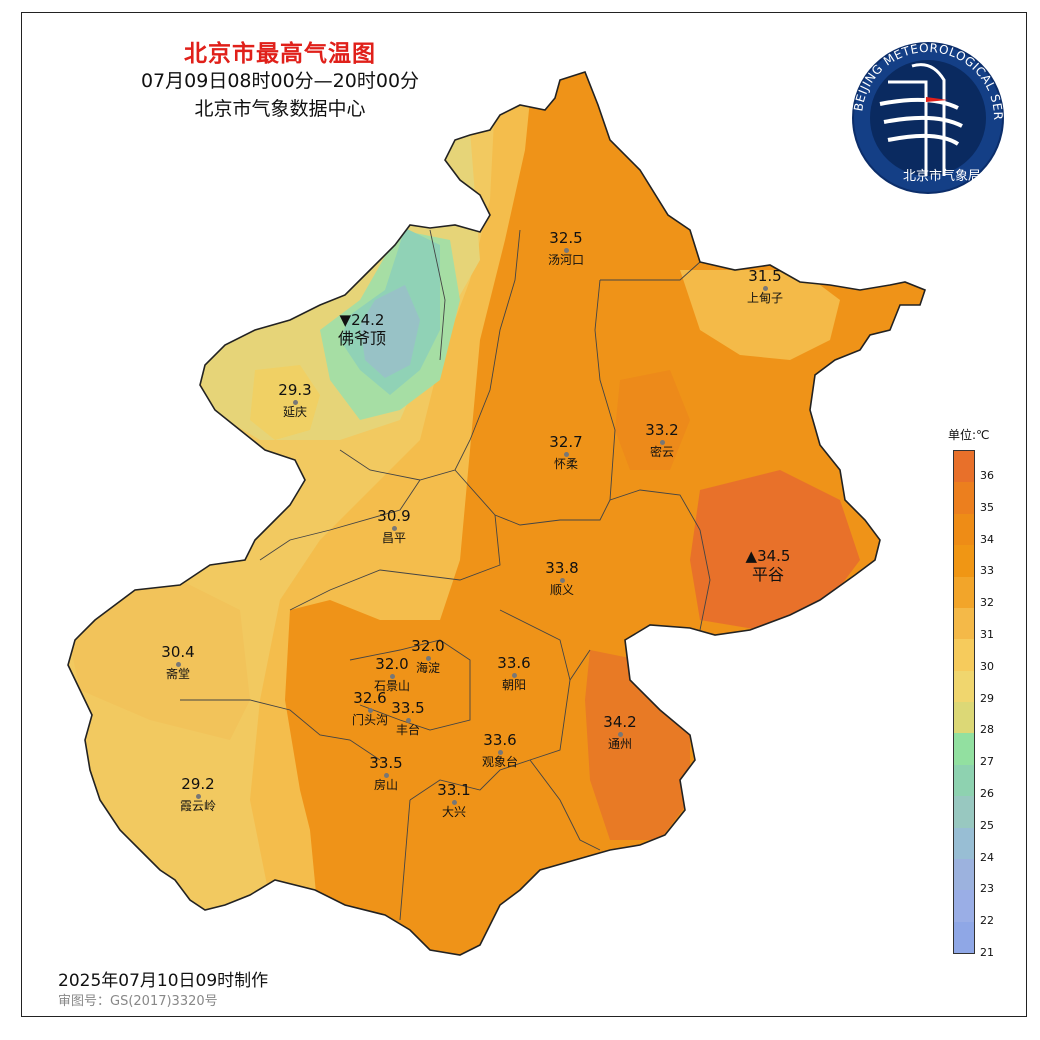 The width and height of the screenshot is (1040, 1040). What do you see at coordinates (764, 298) in the screenshot?
I see `station-name: 上甸子` at bounding box center [764, 298].